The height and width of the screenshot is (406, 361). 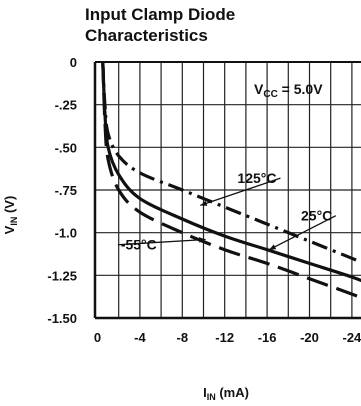 What do you see at coordinates (267, 337) in the screenshot?
I see `x-tick-label: -16` at bounding box center [267, 337].